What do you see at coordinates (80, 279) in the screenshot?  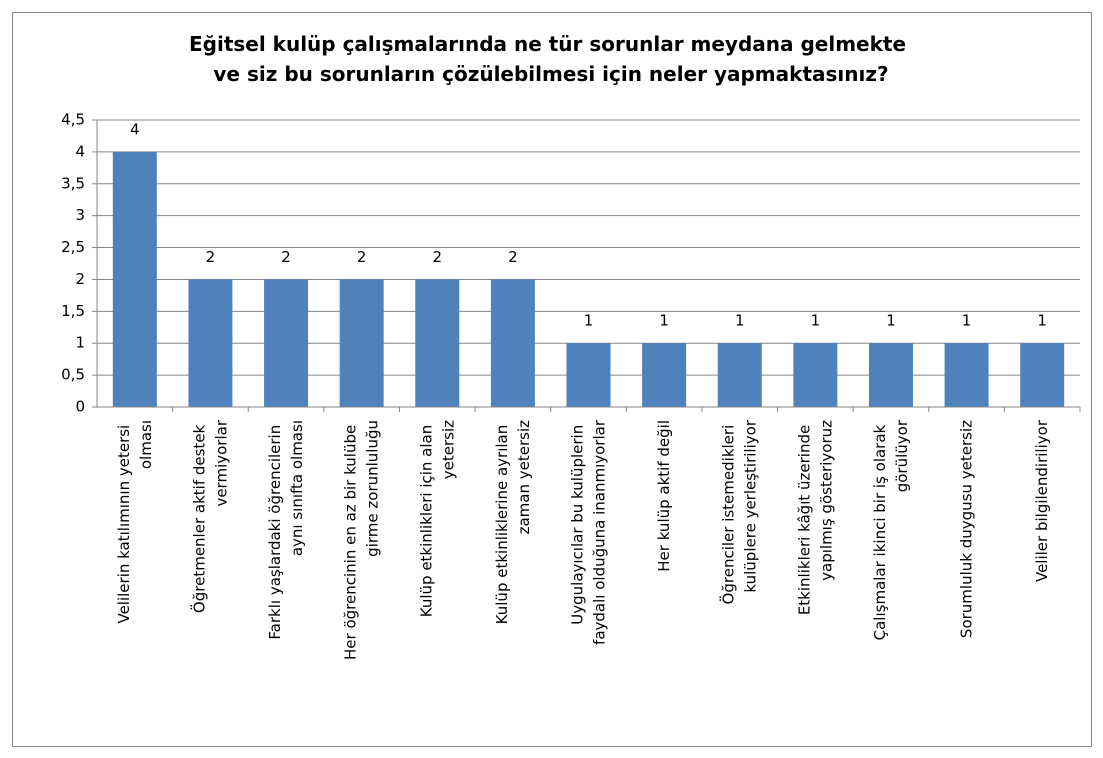 I see `y-tick-label: 2` at bounding box center [80, 279].